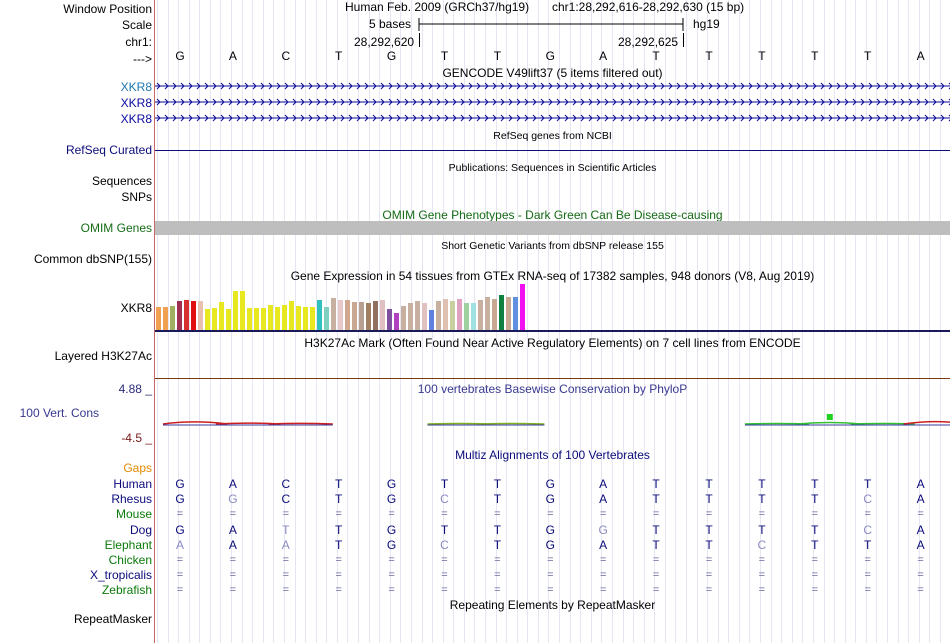 Image resolution: width=950 pixels, height=643 pixels. What do you see at coordinates (137, 468) in the screenshot?
I see `label-gaps: Gaps` at bounding box center [137, 468].